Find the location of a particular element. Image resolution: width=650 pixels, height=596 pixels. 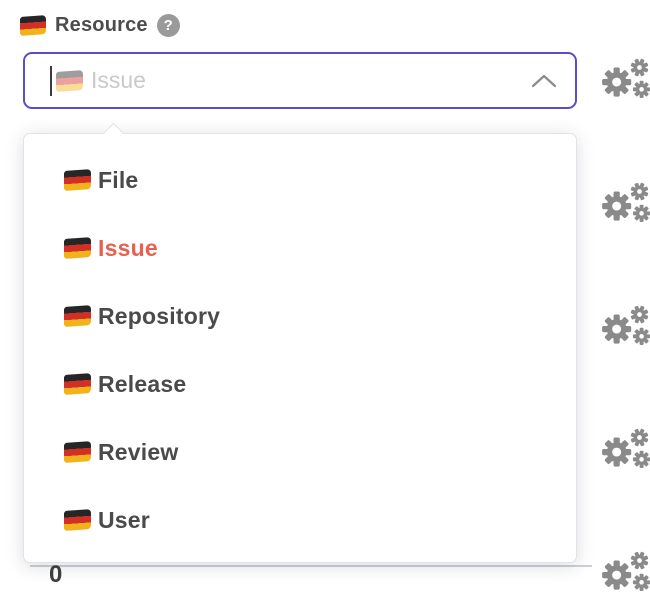

background-divider is located at coordinates (311, 566).